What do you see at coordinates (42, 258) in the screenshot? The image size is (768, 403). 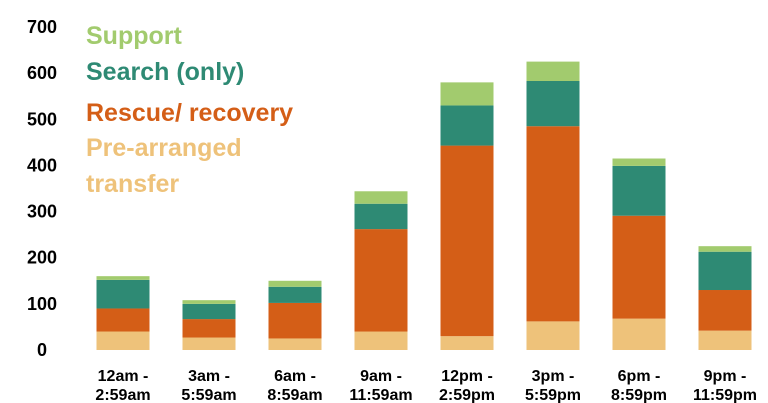 I see `y-tick-label: 200` at bounding box center [42, 258].